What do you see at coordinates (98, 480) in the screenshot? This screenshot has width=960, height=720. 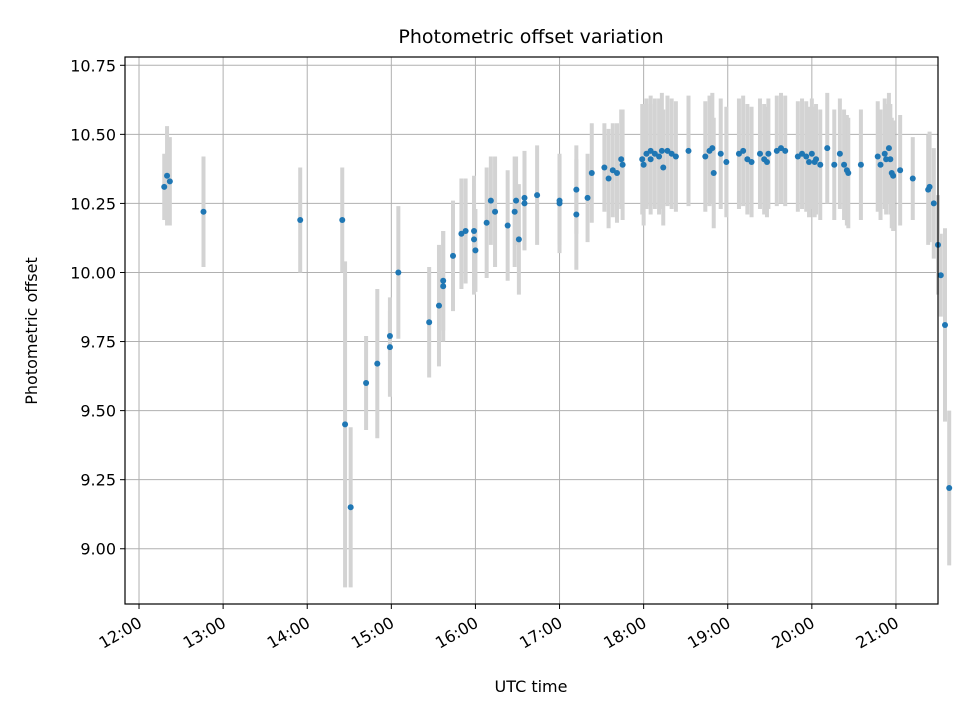 I see `y-tick-label: 9.25` at bounding box center [98, 480].